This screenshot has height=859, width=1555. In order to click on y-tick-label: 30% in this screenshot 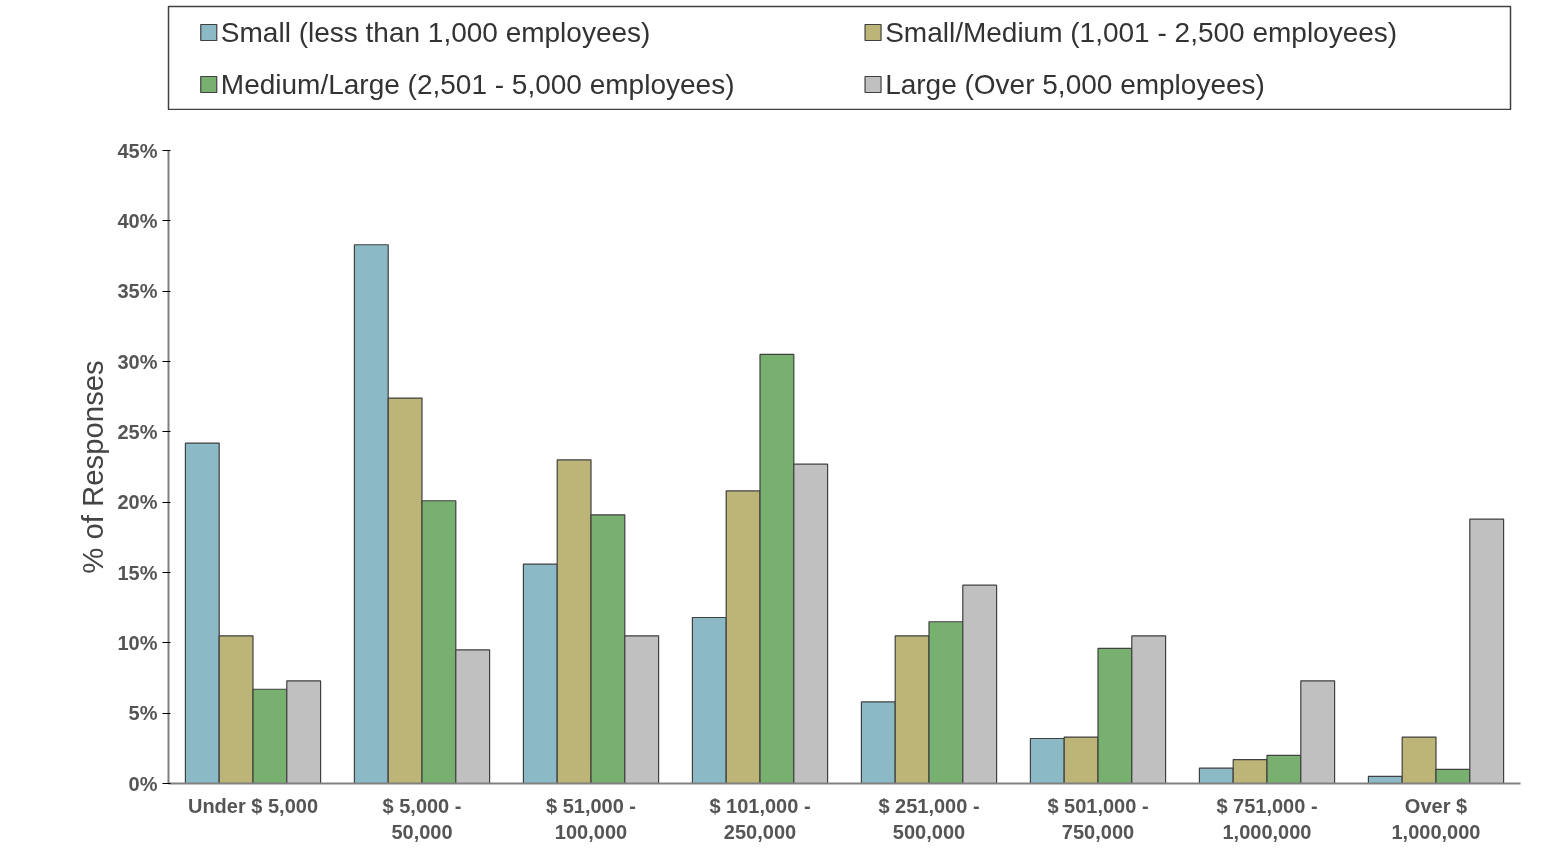, I will do `click(137, 361)`.